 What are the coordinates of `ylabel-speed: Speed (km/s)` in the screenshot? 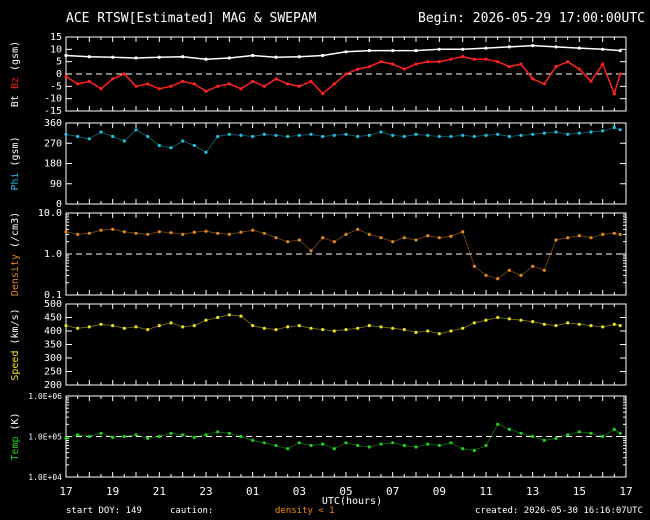 It's located at (15, 344).